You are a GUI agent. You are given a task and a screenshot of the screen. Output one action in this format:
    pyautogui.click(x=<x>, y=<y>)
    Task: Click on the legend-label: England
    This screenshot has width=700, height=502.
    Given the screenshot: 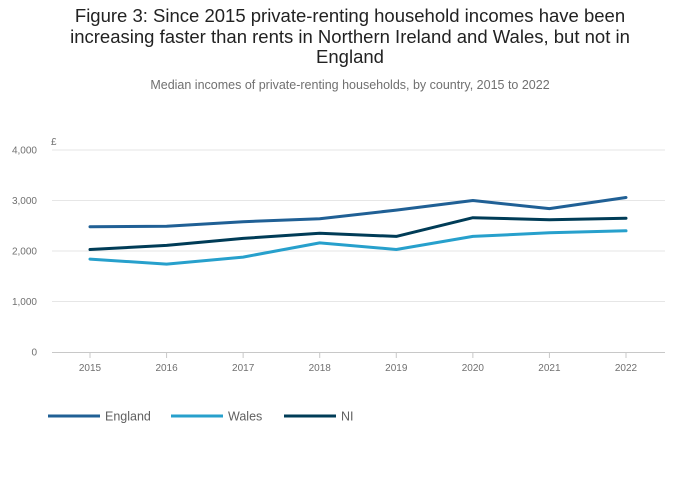 What is the action you would take?
    pyautogui.click(x=128, y=417)
    